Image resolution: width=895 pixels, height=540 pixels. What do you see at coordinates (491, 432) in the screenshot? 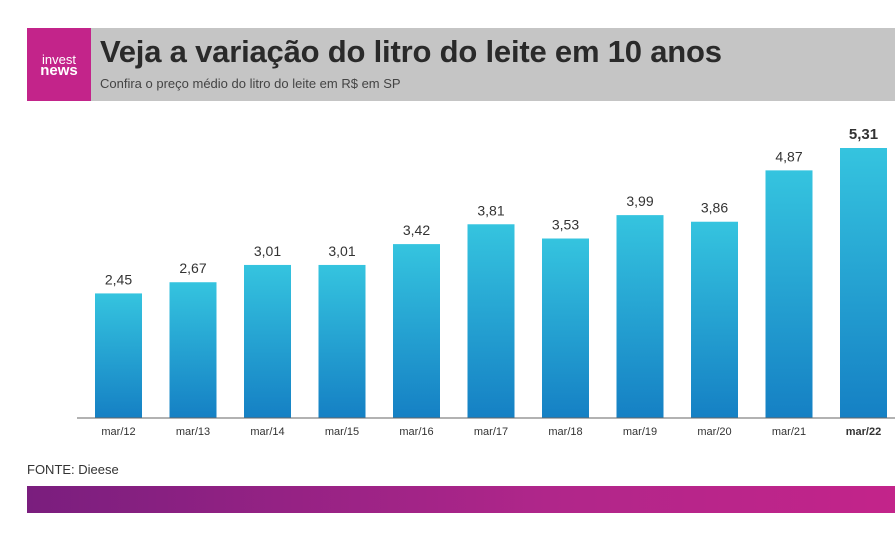
I see `x-tick-label: mar/17` at bounding box center [491, 432].